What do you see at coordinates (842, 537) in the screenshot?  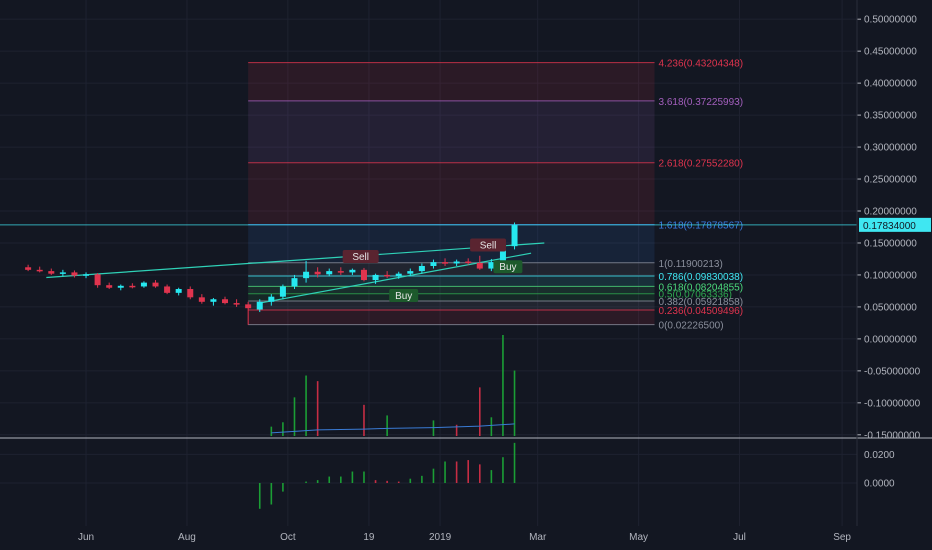 I see `x-tick-label: Sep` at bounding box center [842, 537].